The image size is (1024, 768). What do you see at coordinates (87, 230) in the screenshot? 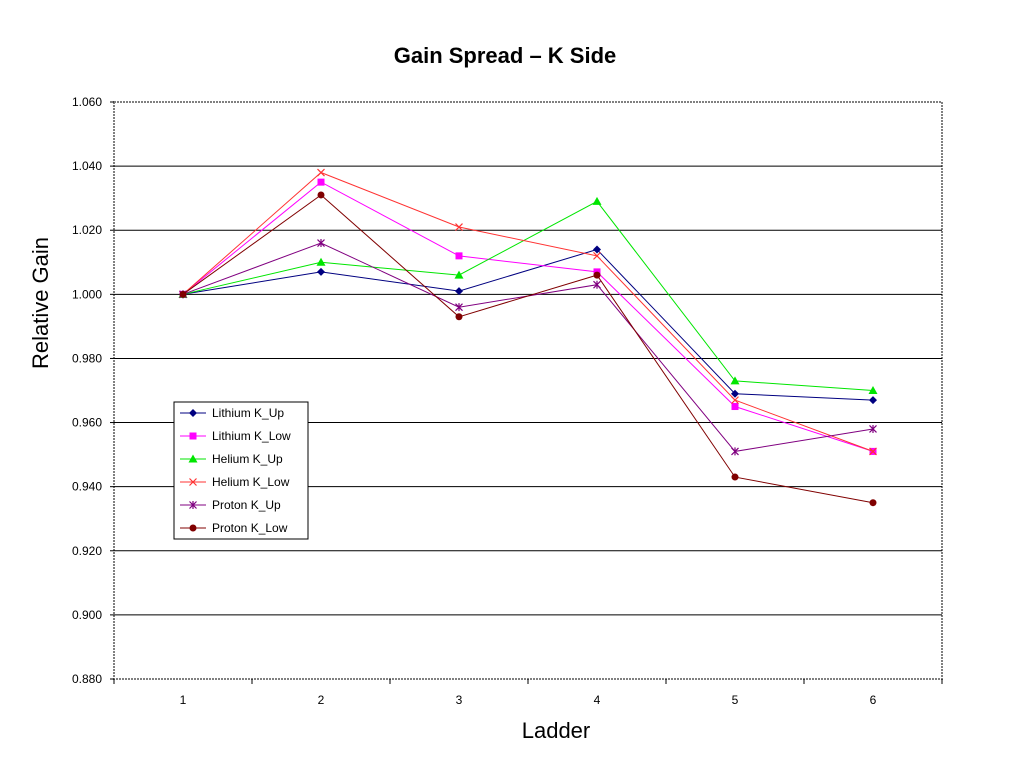
I see `y-tick-label: 1.020` at bounding box center [87, 230].